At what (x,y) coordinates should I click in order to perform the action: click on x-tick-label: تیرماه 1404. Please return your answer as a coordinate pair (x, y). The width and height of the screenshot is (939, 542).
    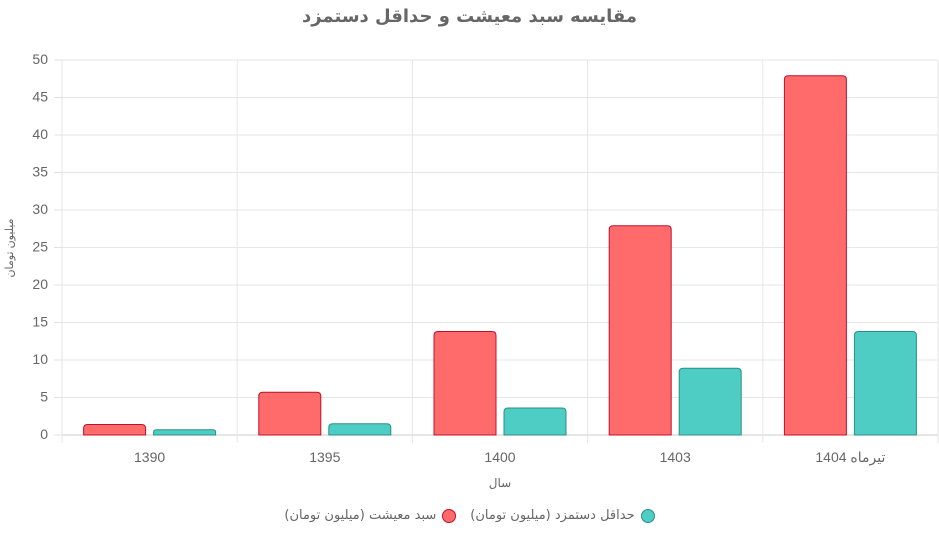
    Looking at the image, I should click on (850, 457).